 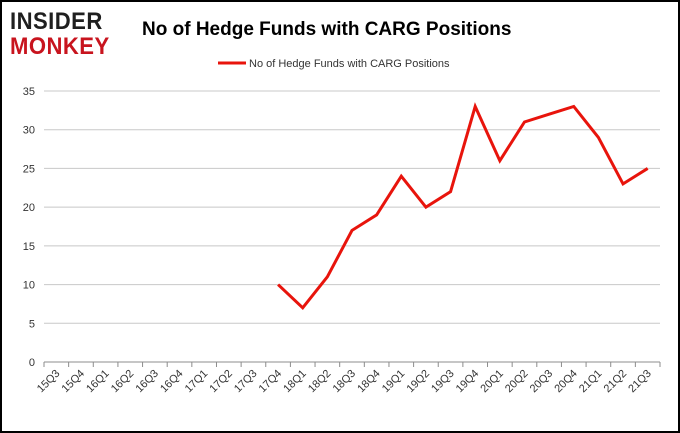 I want to click on x-tick-label: 21Q3, so click(x=640, y=382).